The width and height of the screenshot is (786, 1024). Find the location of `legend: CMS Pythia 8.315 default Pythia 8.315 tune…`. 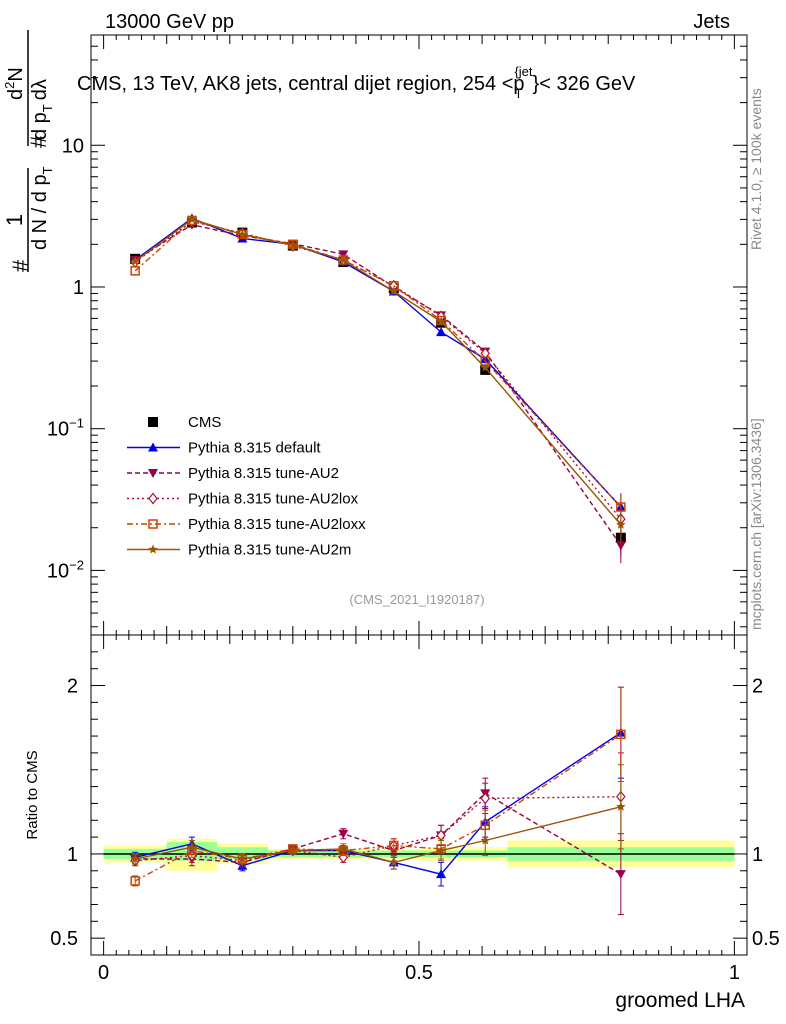

legend: CMS Pythia 8.315 default Pythia 8.315 tune… is located at coordinates (246, 486).